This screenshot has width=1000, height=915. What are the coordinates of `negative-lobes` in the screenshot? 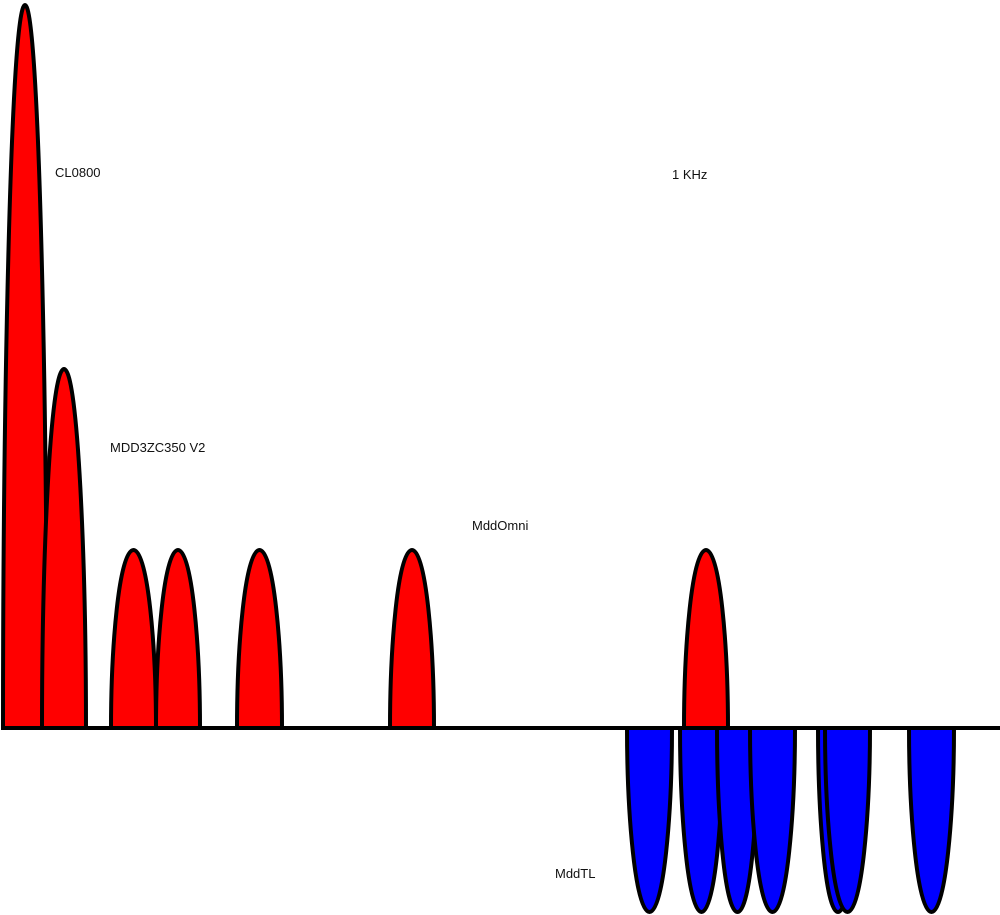 It's located at (790, 820).